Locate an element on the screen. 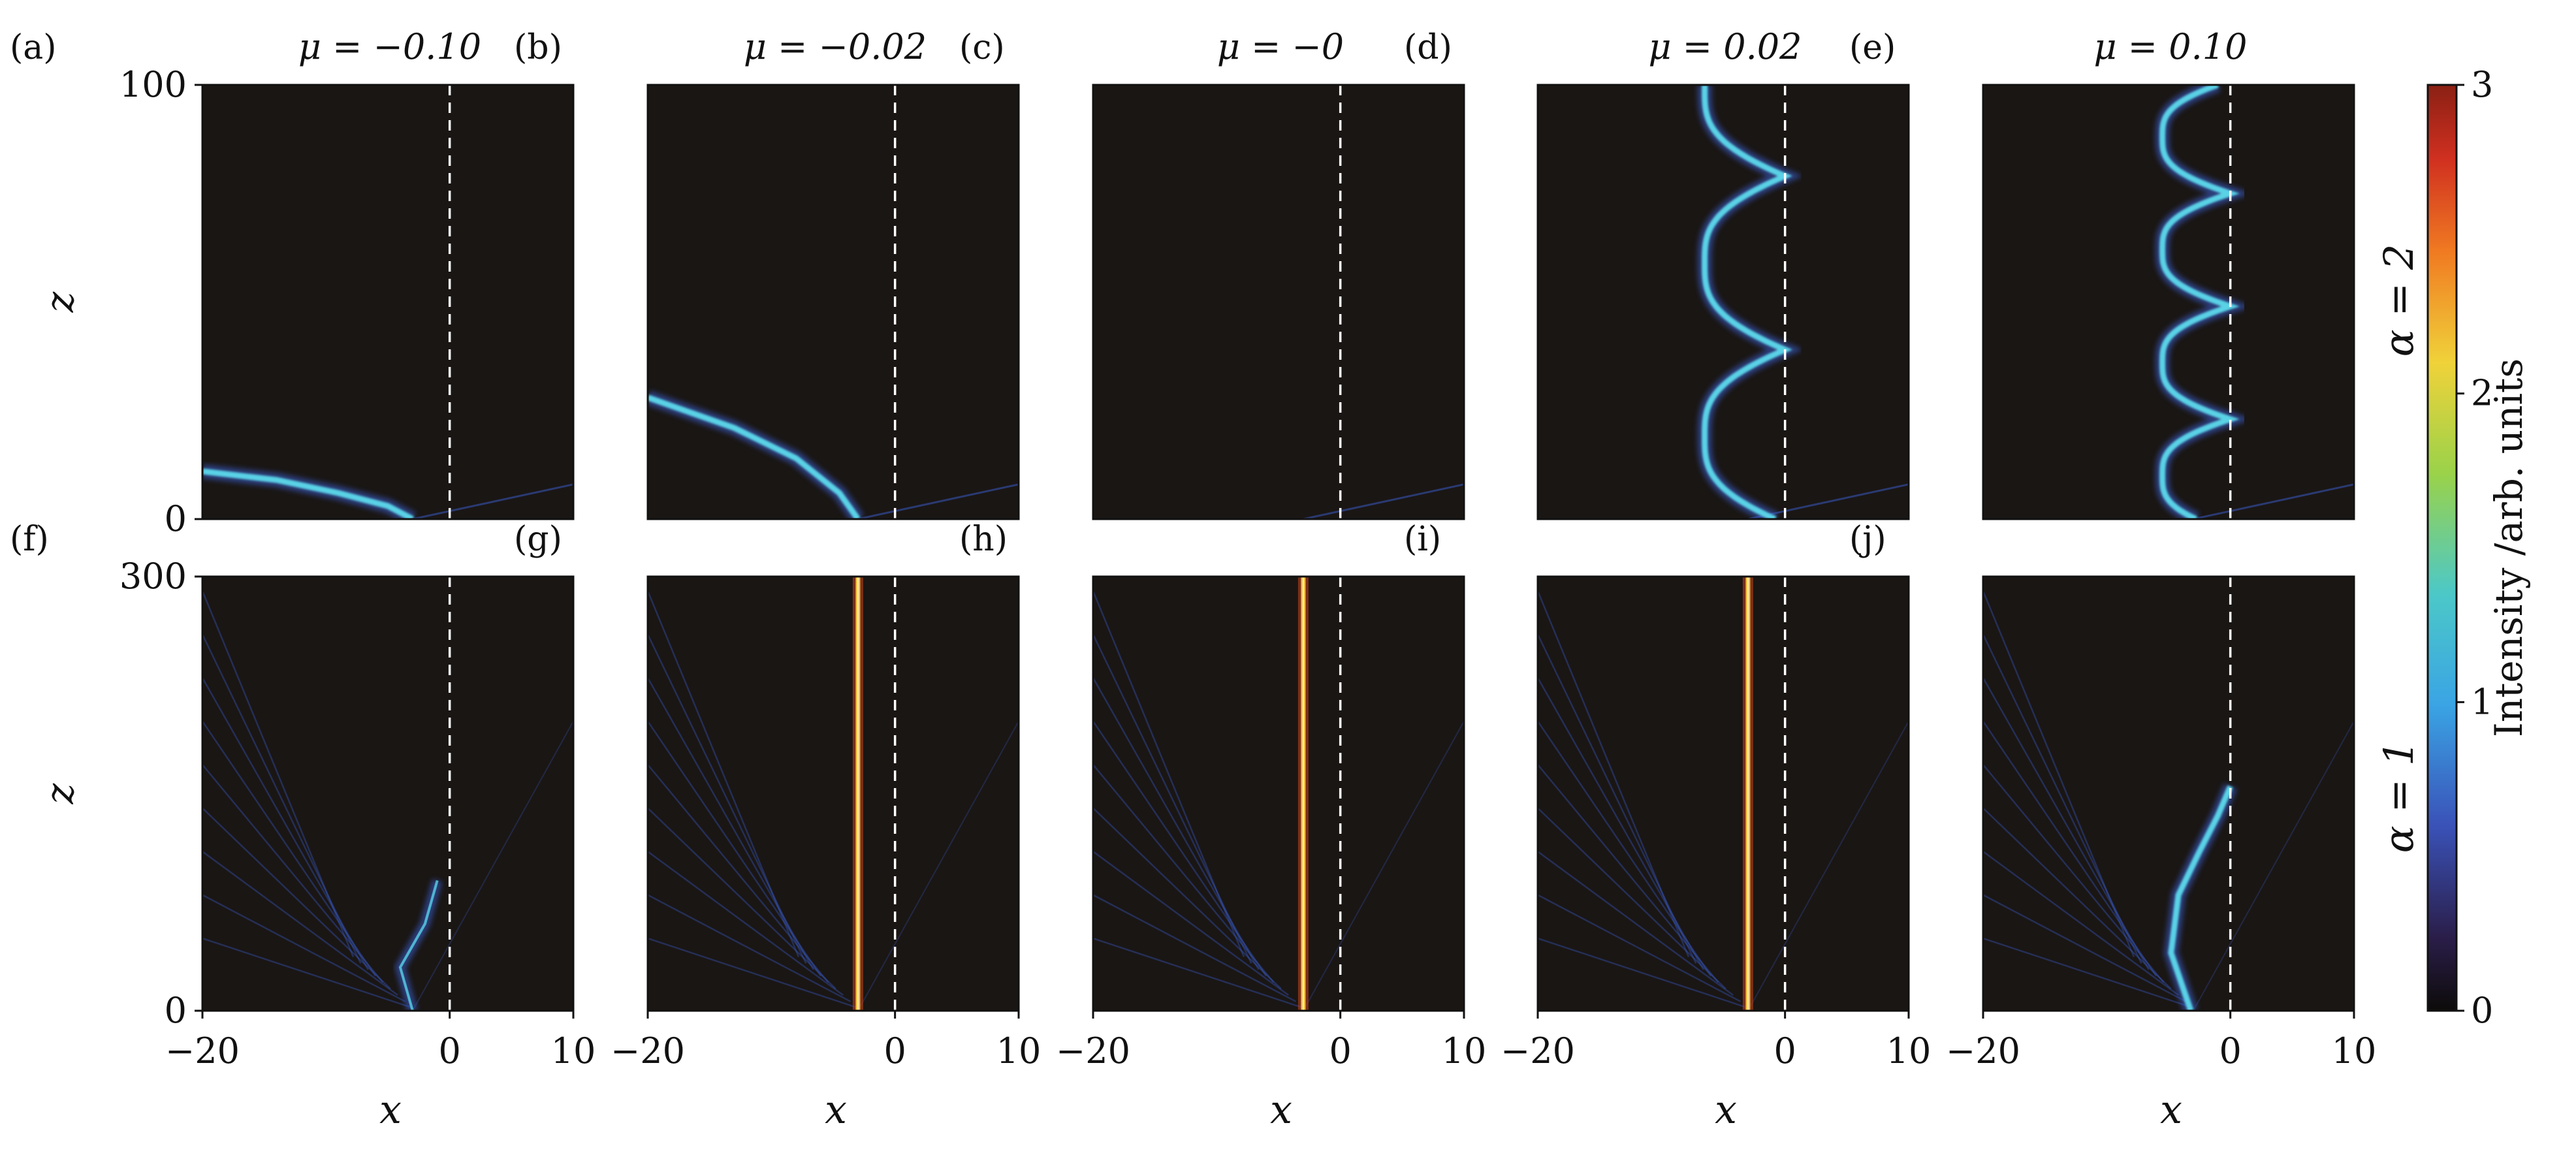 The image size is (2576, 1157). colorbar: 0 1 2 3 Intensity /arb. units is located at coordinates (2478, 547).